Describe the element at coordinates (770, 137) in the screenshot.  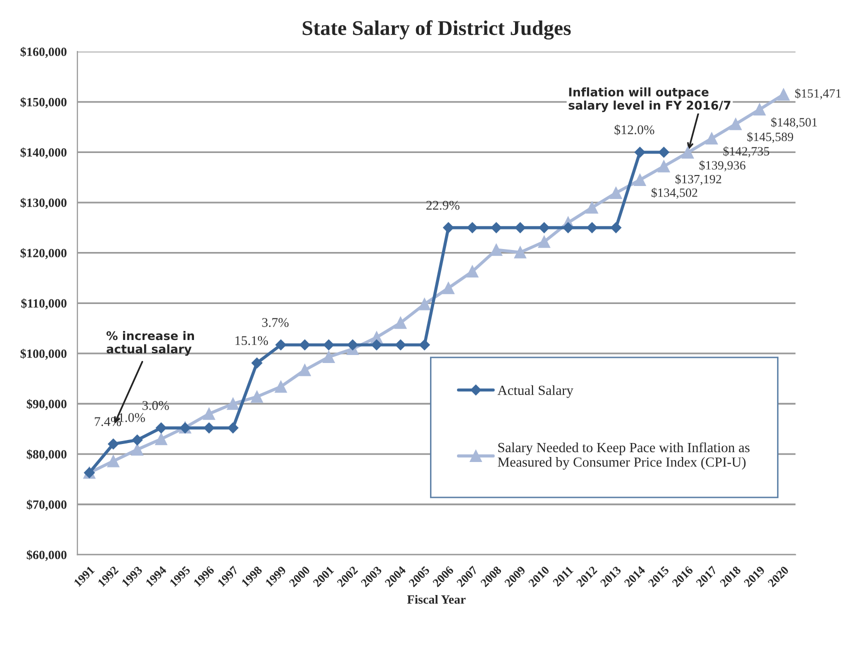
I see `data-label: $145,589` at that location.